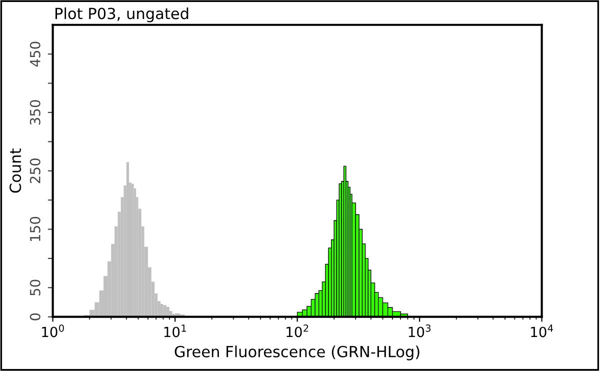  What do you see at coordinates (175, 331) in the screenshot?
I see `x-tick-label: 10$^{1}$` at bounding box center [175, 331].